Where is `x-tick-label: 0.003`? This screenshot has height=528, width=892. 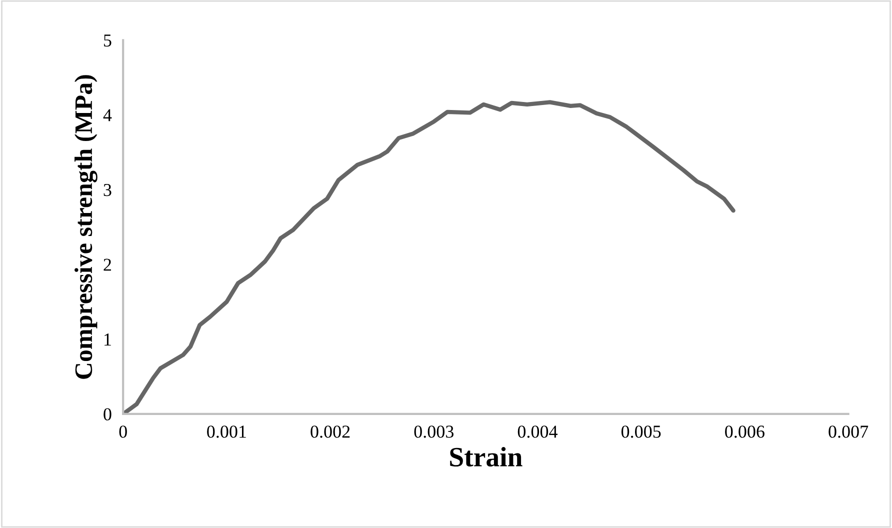
x-tick-label: 0.003 is located at coordinates (434, 432).